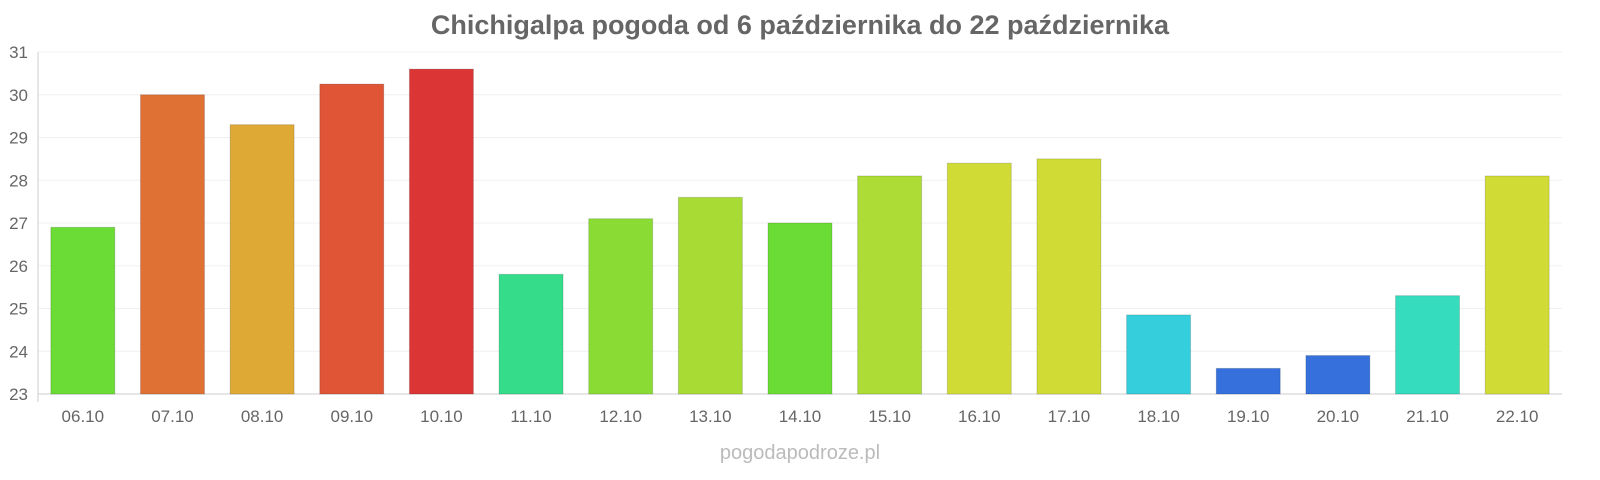 The width and height of the screenshot is (1600, 480). What do you see at coordinates (800, 453) in the screenshot?
I see `watermark: pogodapodroze.pl` at bounding box center [800, 453].